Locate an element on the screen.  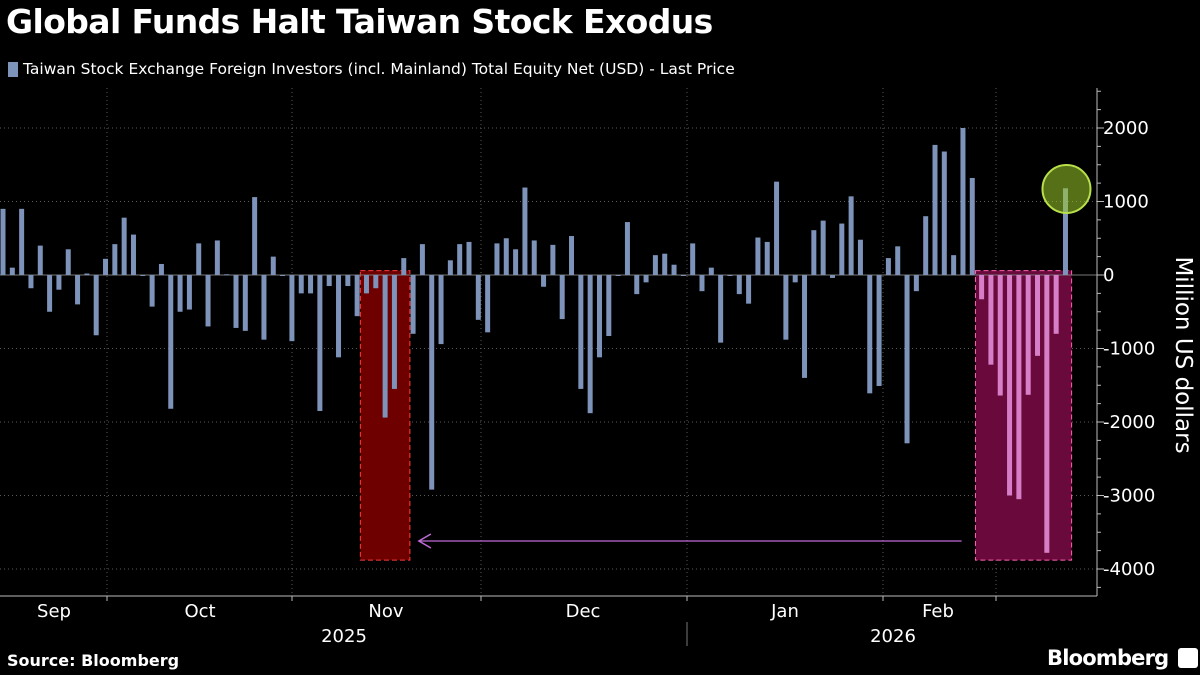
legend-swatch is located at coordinates (13, 69).